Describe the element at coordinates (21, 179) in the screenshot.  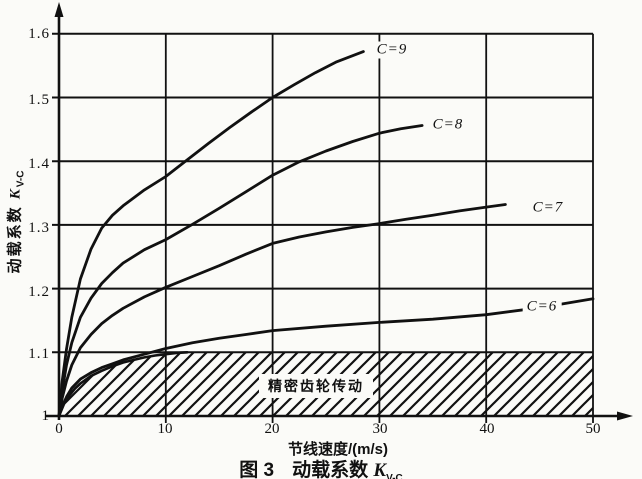
I see `y-axis-symbol-subscript: V-C` at that location.